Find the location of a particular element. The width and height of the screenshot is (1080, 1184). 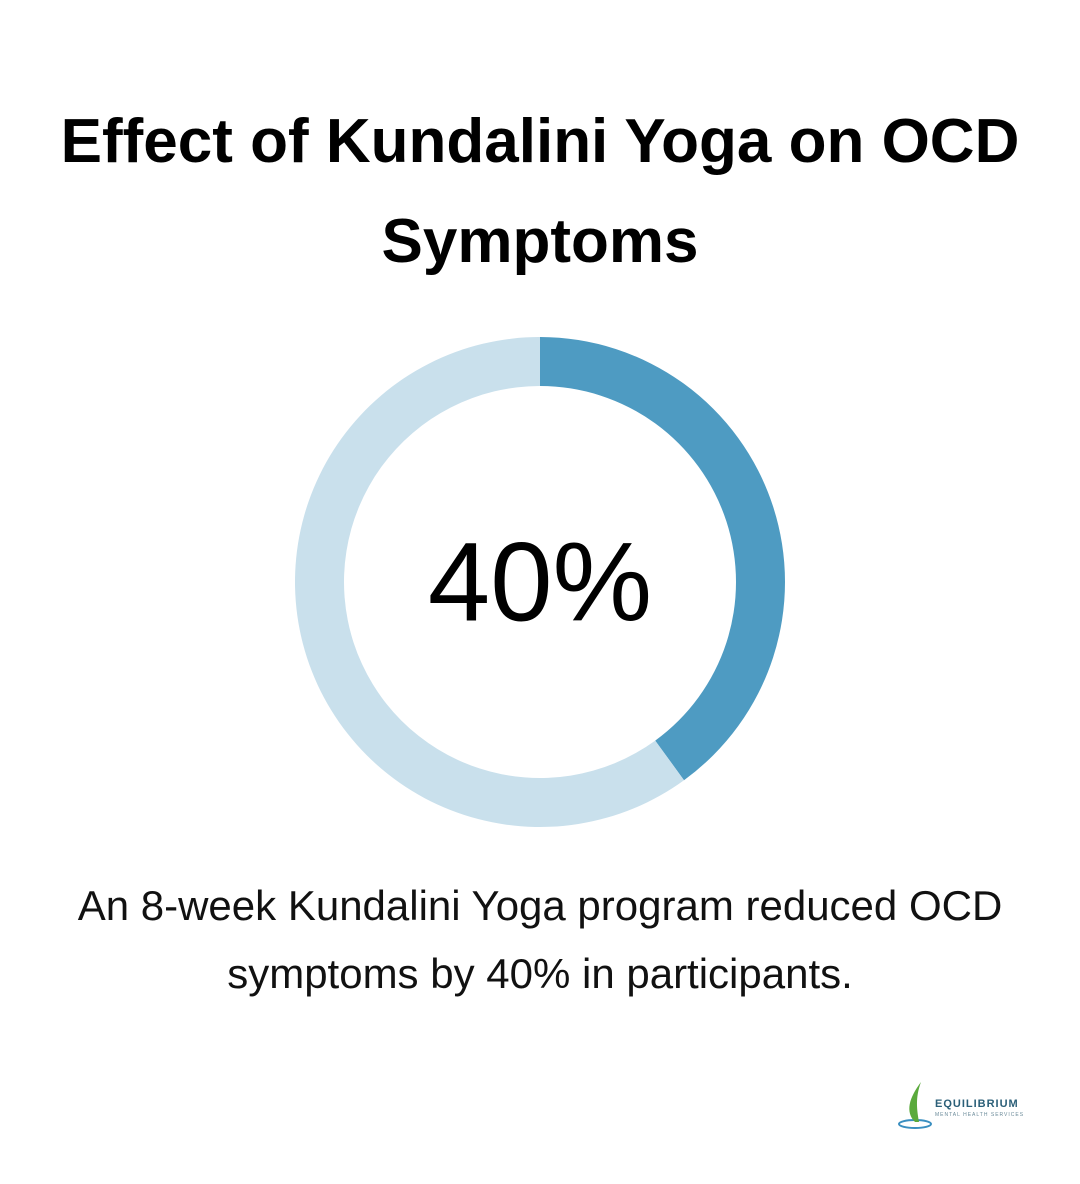

center-value-label: 40% is located at coordinates (540, 582).